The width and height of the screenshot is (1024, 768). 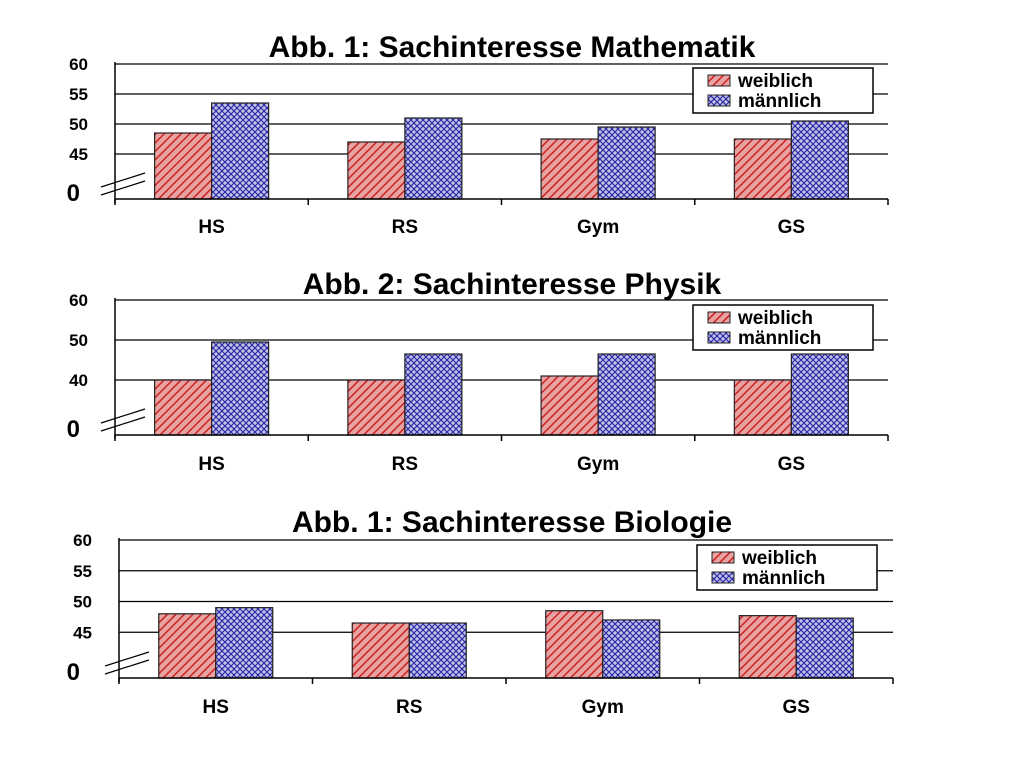 I want to click on y-tick-label: 40, so click(x=78, y=380).